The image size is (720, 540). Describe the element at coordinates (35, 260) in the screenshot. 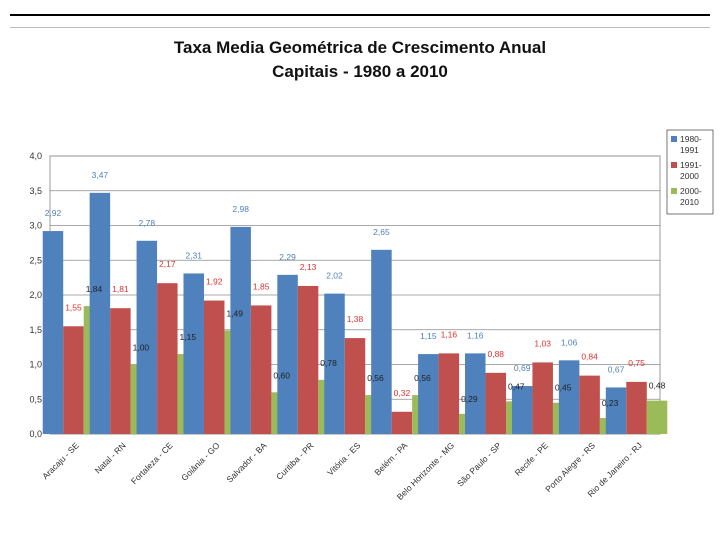

I see `y-tick-label: 2,5` at that location.